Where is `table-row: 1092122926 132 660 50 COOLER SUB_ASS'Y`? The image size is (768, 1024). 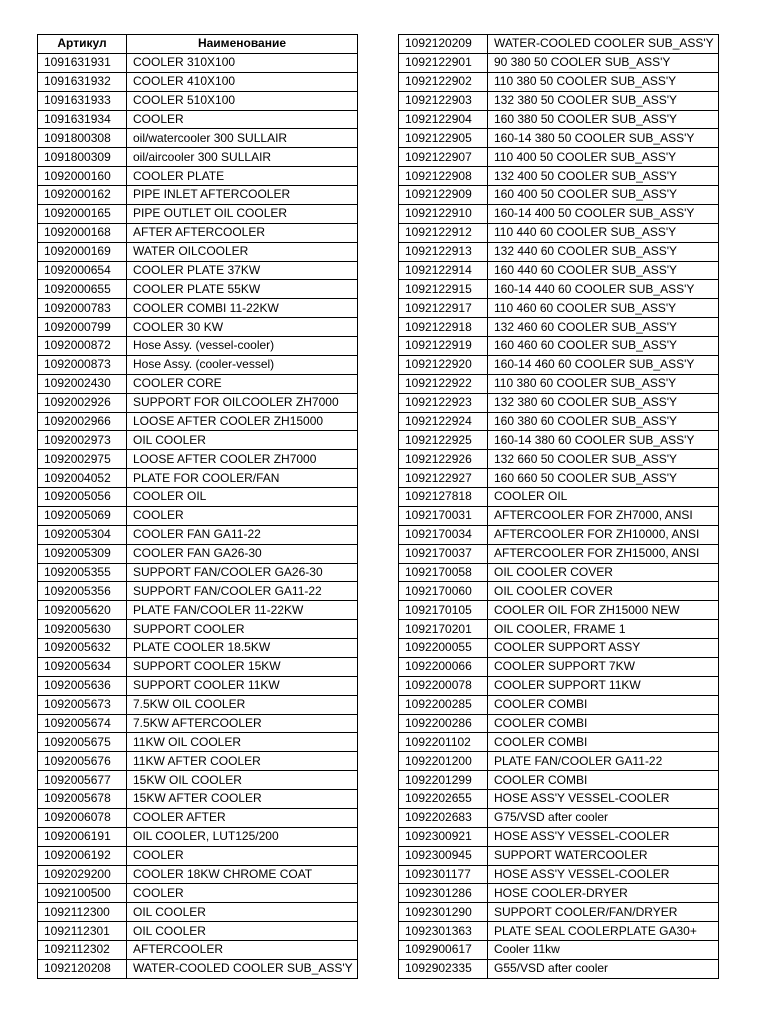
table-row: 1092122926 132 660 50 COOLER SUB_ASS'Y is located at coordinates (558, 459).